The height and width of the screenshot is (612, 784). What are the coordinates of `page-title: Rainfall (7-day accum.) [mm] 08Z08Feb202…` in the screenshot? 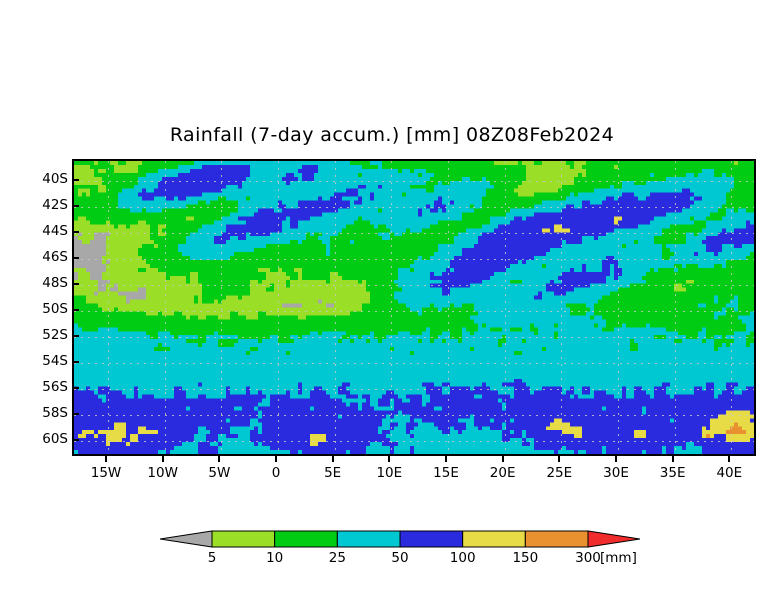 It's located at (392, 135).